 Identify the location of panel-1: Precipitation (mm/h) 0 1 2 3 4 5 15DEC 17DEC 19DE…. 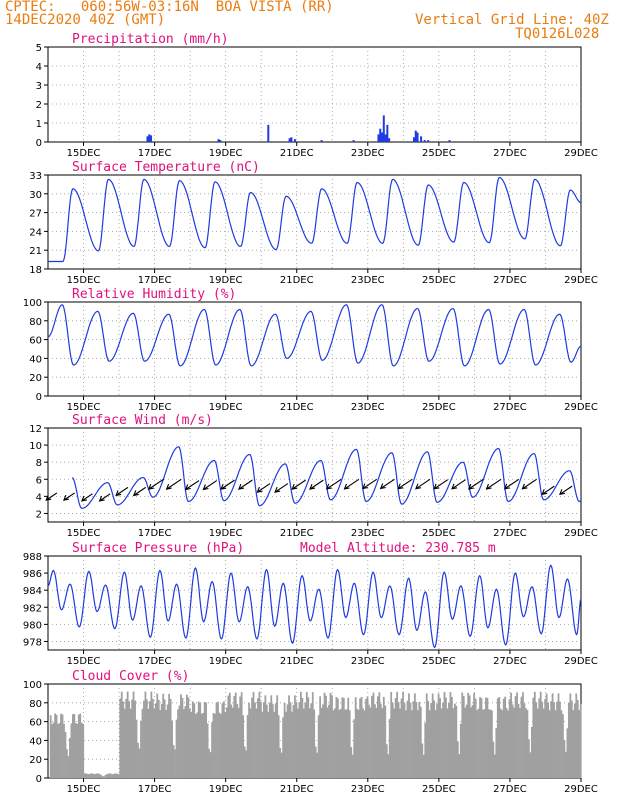
(317, 95).